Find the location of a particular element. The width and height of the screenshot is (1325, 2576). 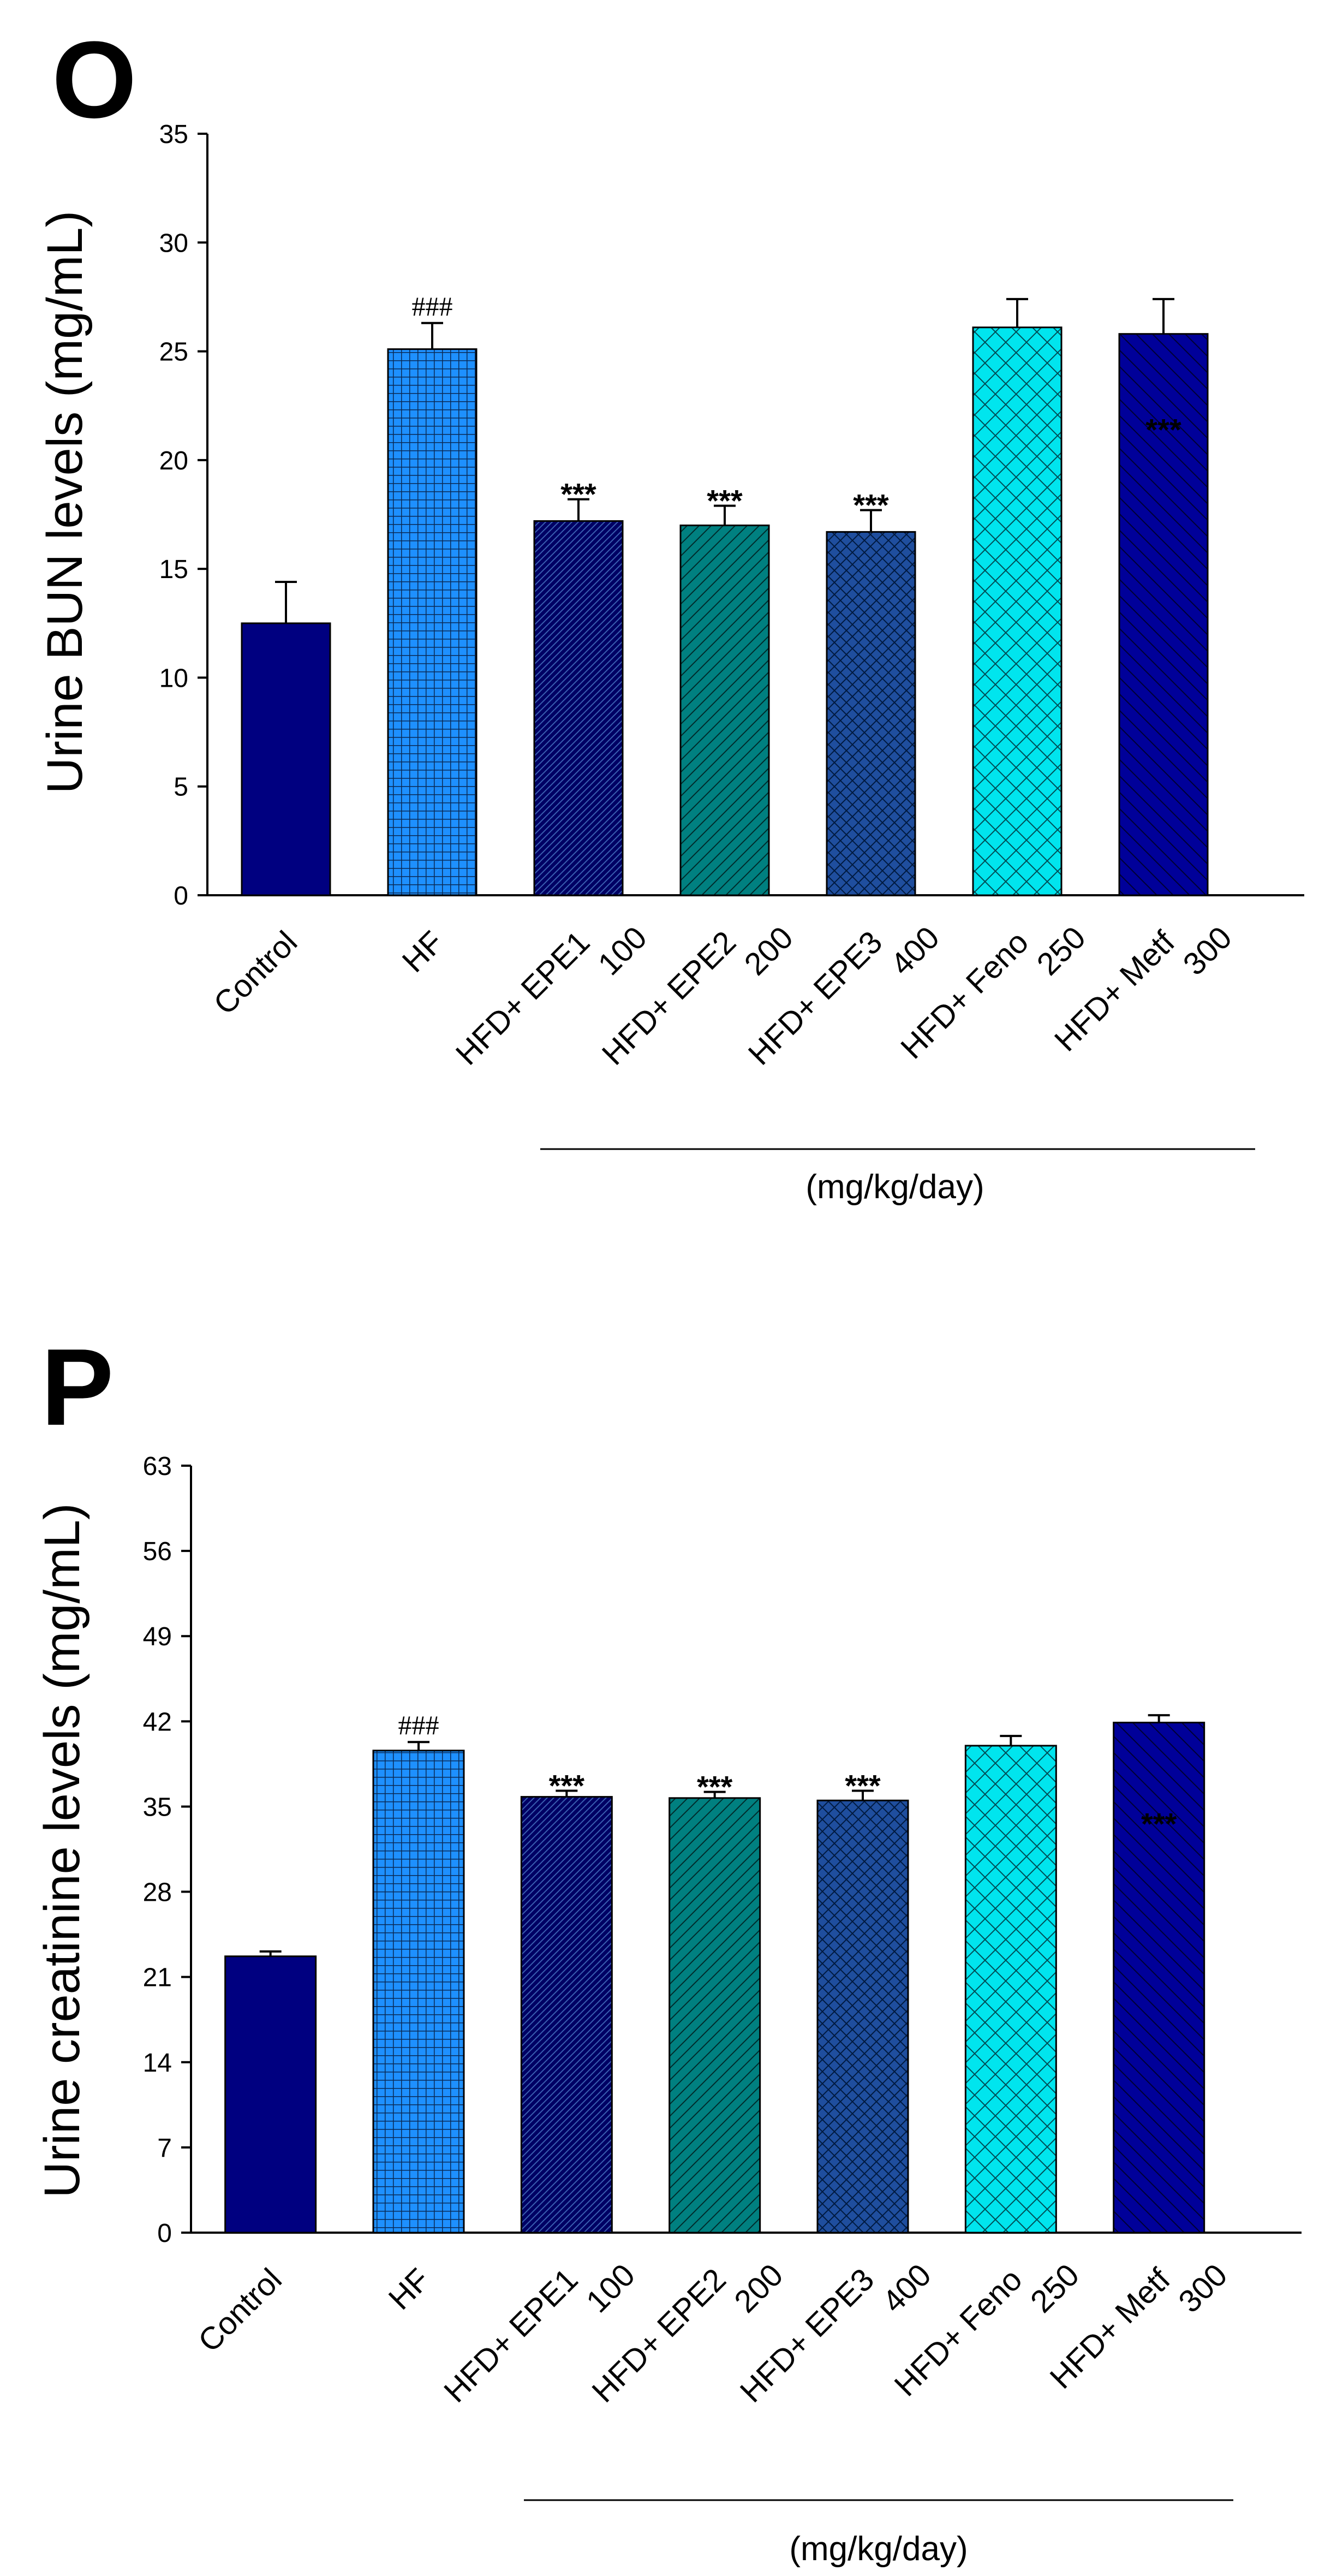

y-axis-title-p: Urine creatinine levels (mg/mL) is located at coordinates (62, 1850).